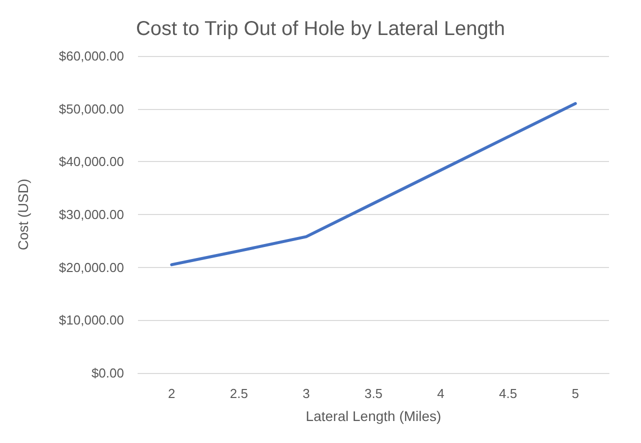  I want to click on y-tick-label: $10,000.00, so click(91, 320).